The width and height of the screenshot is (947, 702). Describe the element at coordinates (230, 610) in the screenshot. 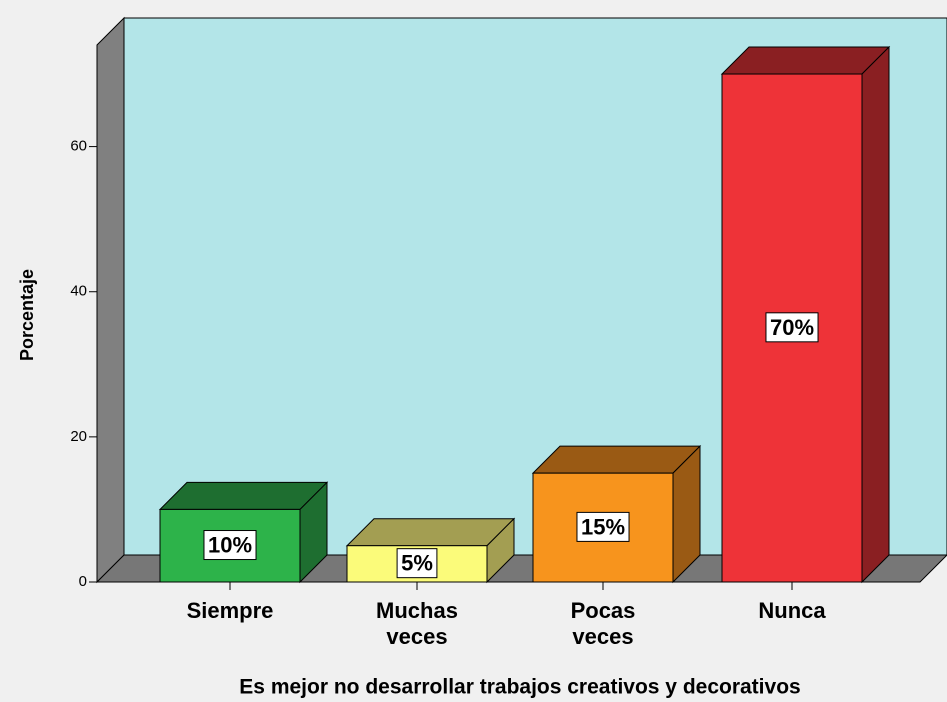

I see `x-tick-label: Siempre` at that location.